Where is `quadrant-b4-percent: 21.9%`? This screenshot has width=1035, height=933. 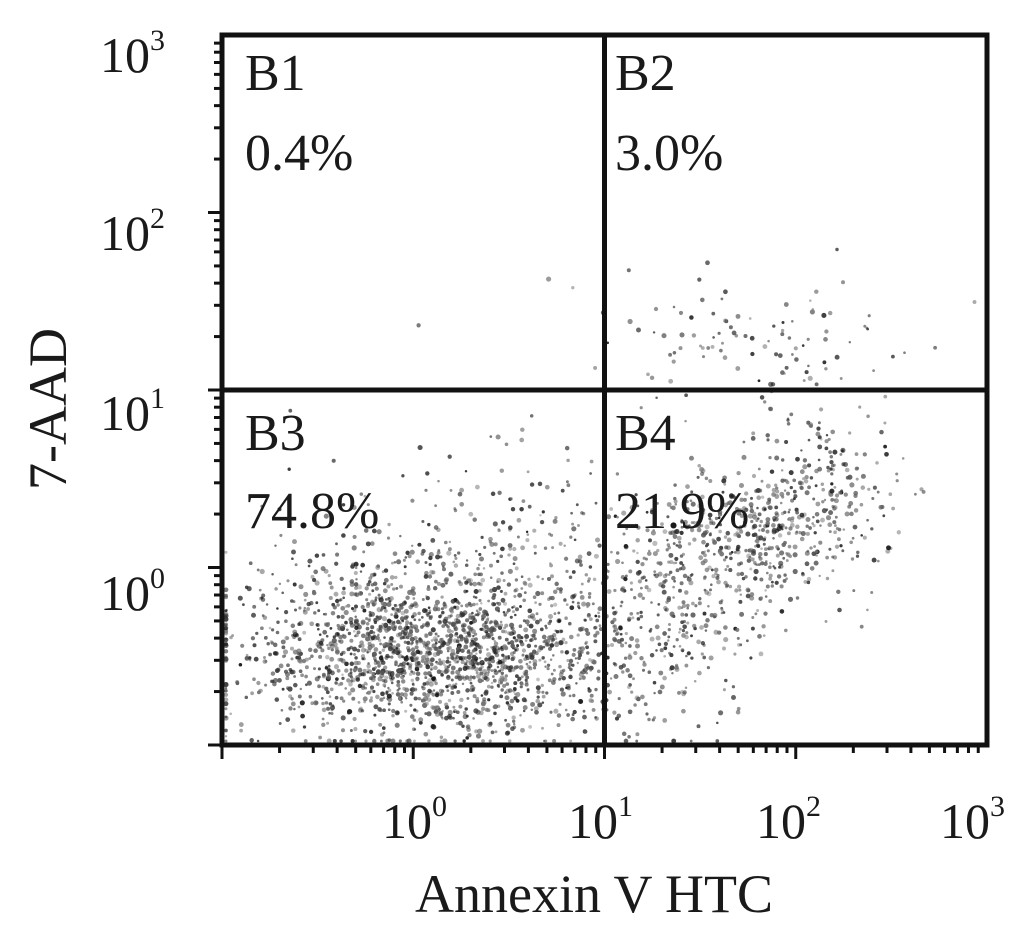 quadrant-b4-percent: 21.9% is located at coordinates (682, 511).